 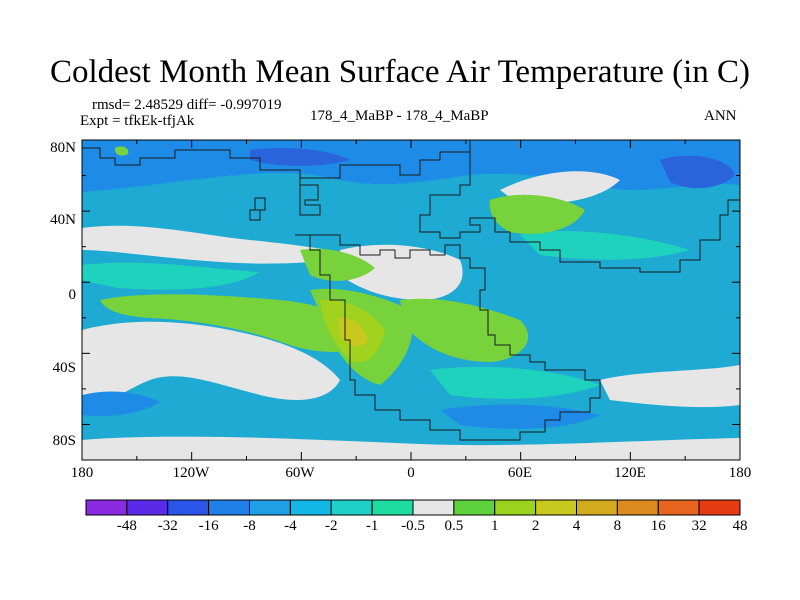 I want to click on neutral-band-north, so click(x=221, y=244).